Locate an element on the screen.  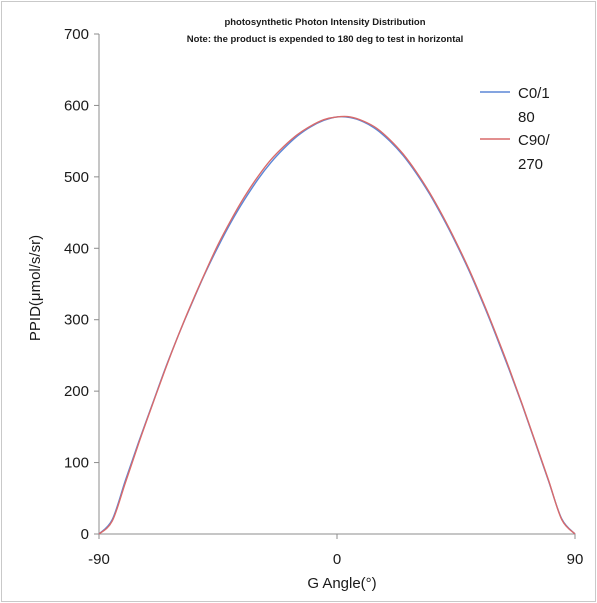
legend-label-1: C0/1 is located at coordinates (534, 93).